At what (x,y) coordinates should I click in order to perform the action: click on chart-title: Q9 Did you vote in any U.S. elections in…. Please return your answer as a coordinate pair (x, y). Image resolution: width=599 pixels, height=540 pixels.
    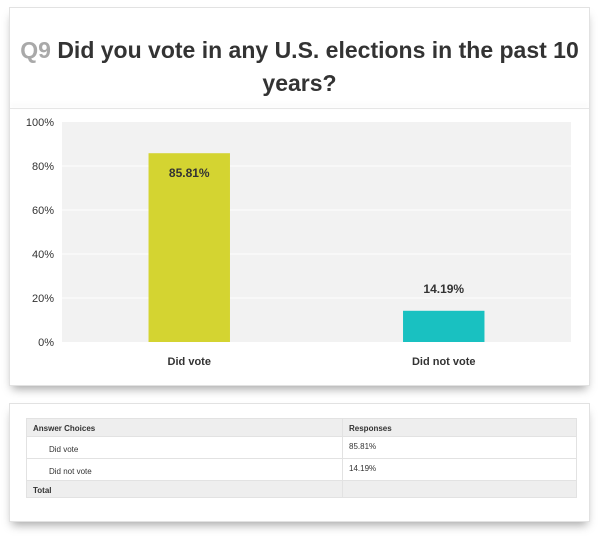
    Looking at the image, I should click on (299, 67).